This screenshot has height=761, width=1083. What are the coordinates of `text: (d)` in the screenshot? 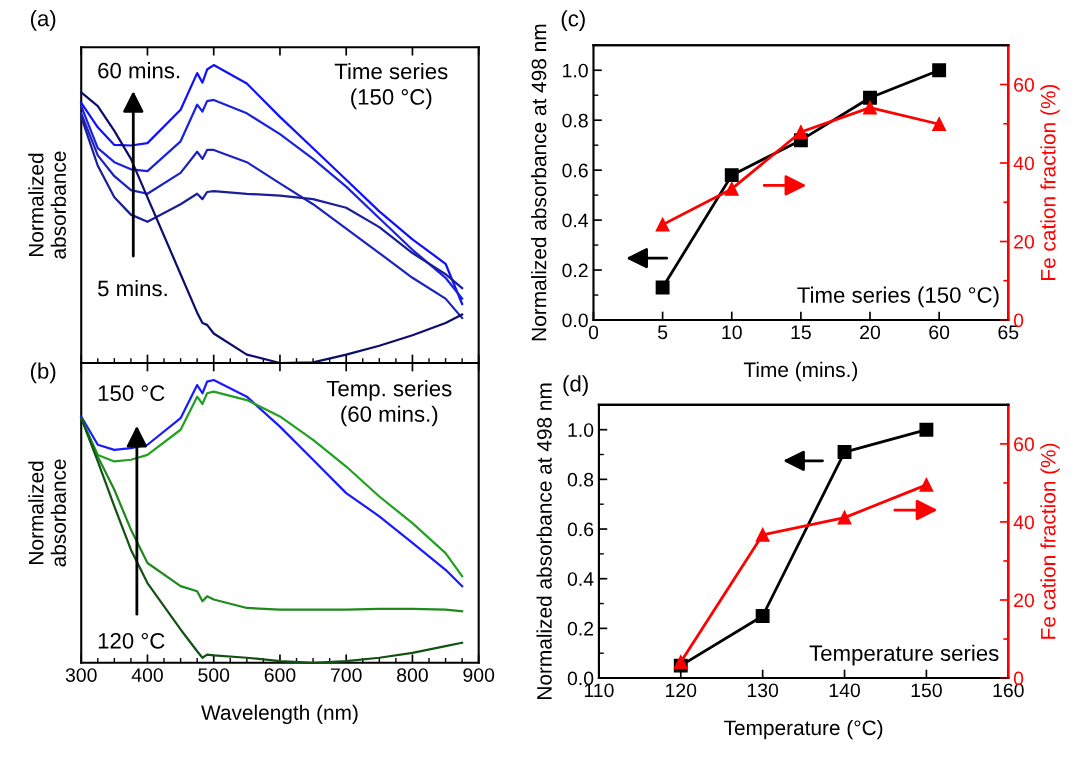 It's located at (575, 386).